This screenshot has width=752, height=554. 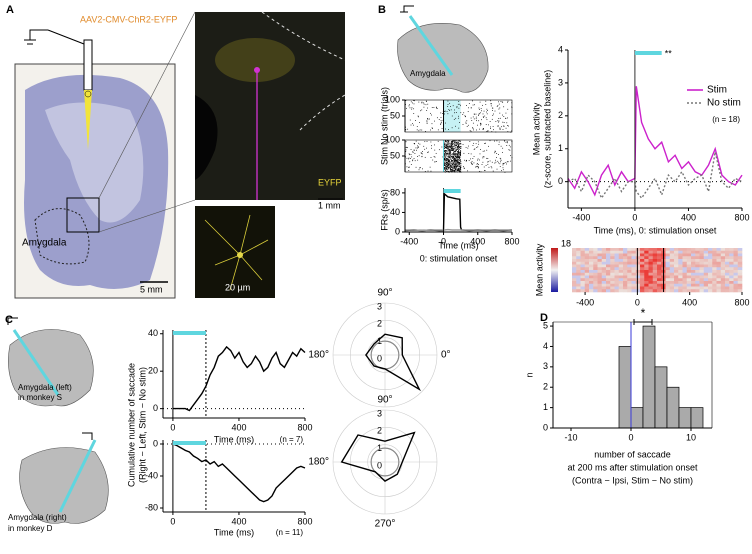 I want to click on x-tick-label: 0, so click(x=443, y=241).